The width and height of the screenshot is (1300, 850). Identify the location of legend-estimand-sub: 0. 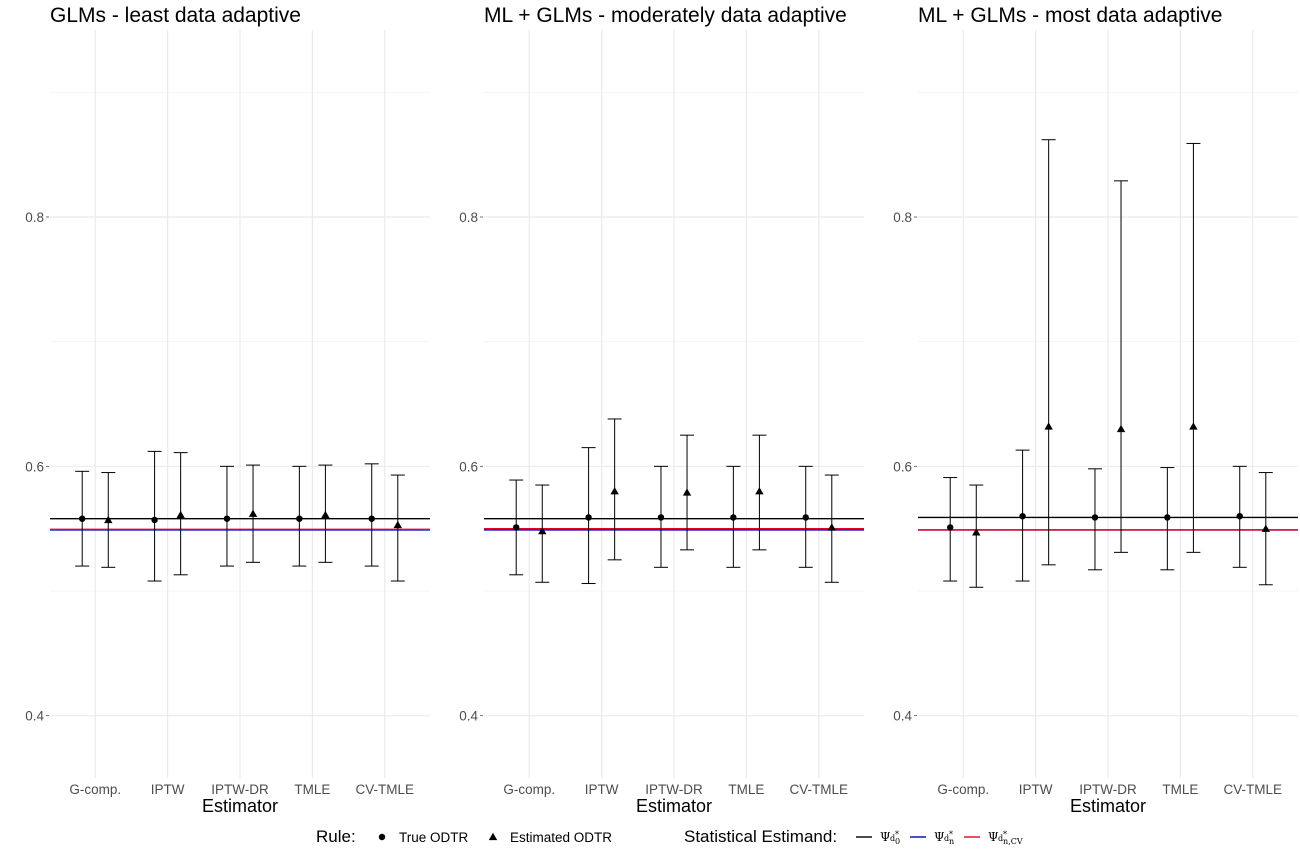
(897, 841).